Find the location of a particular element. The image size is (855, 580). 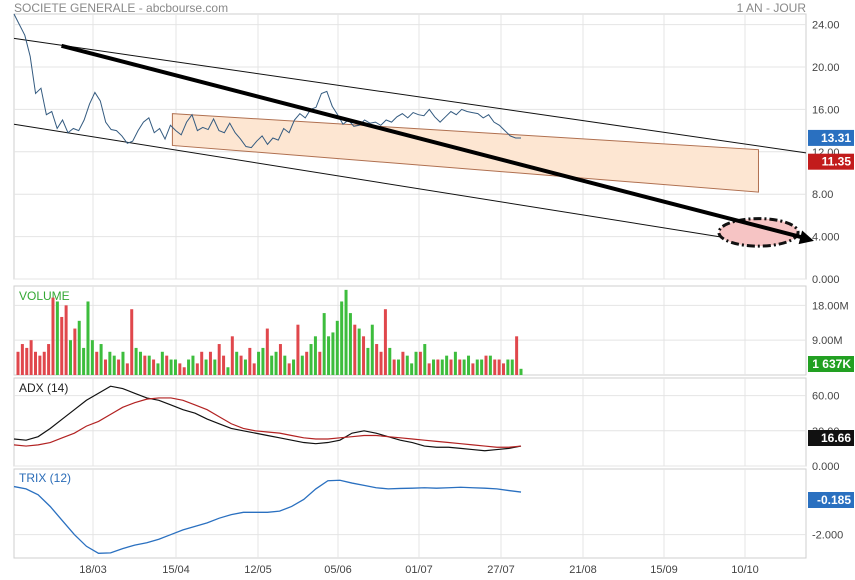

volume-panel-title: VOLUME is located at coordinates (44, 296).